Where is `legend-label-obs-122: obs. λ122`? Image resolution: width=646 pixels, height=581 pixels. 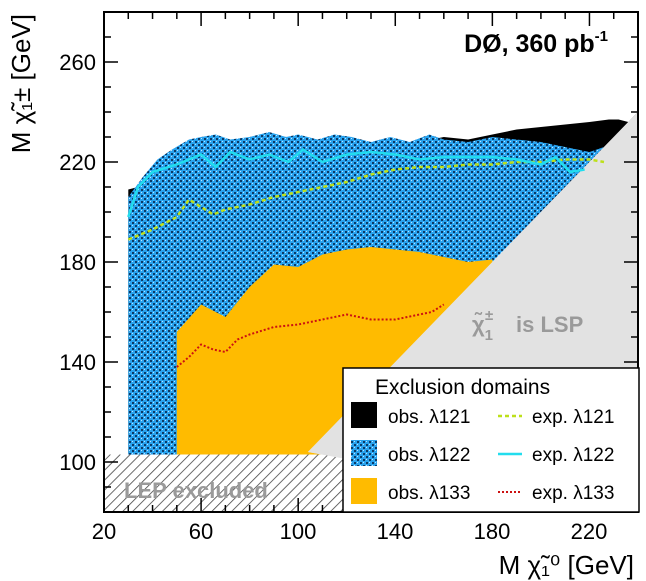
legend-label-obs-122: obs. λ122 is located at coordinates (429, 455).